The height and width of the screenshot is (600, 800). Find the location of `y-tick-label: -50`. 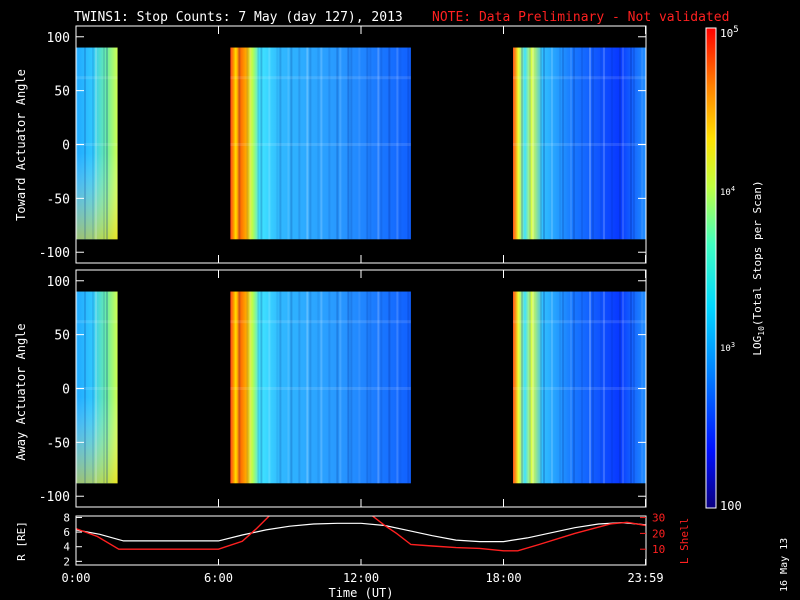

y-tick-label: -50 is located at coordinates (58, 443).